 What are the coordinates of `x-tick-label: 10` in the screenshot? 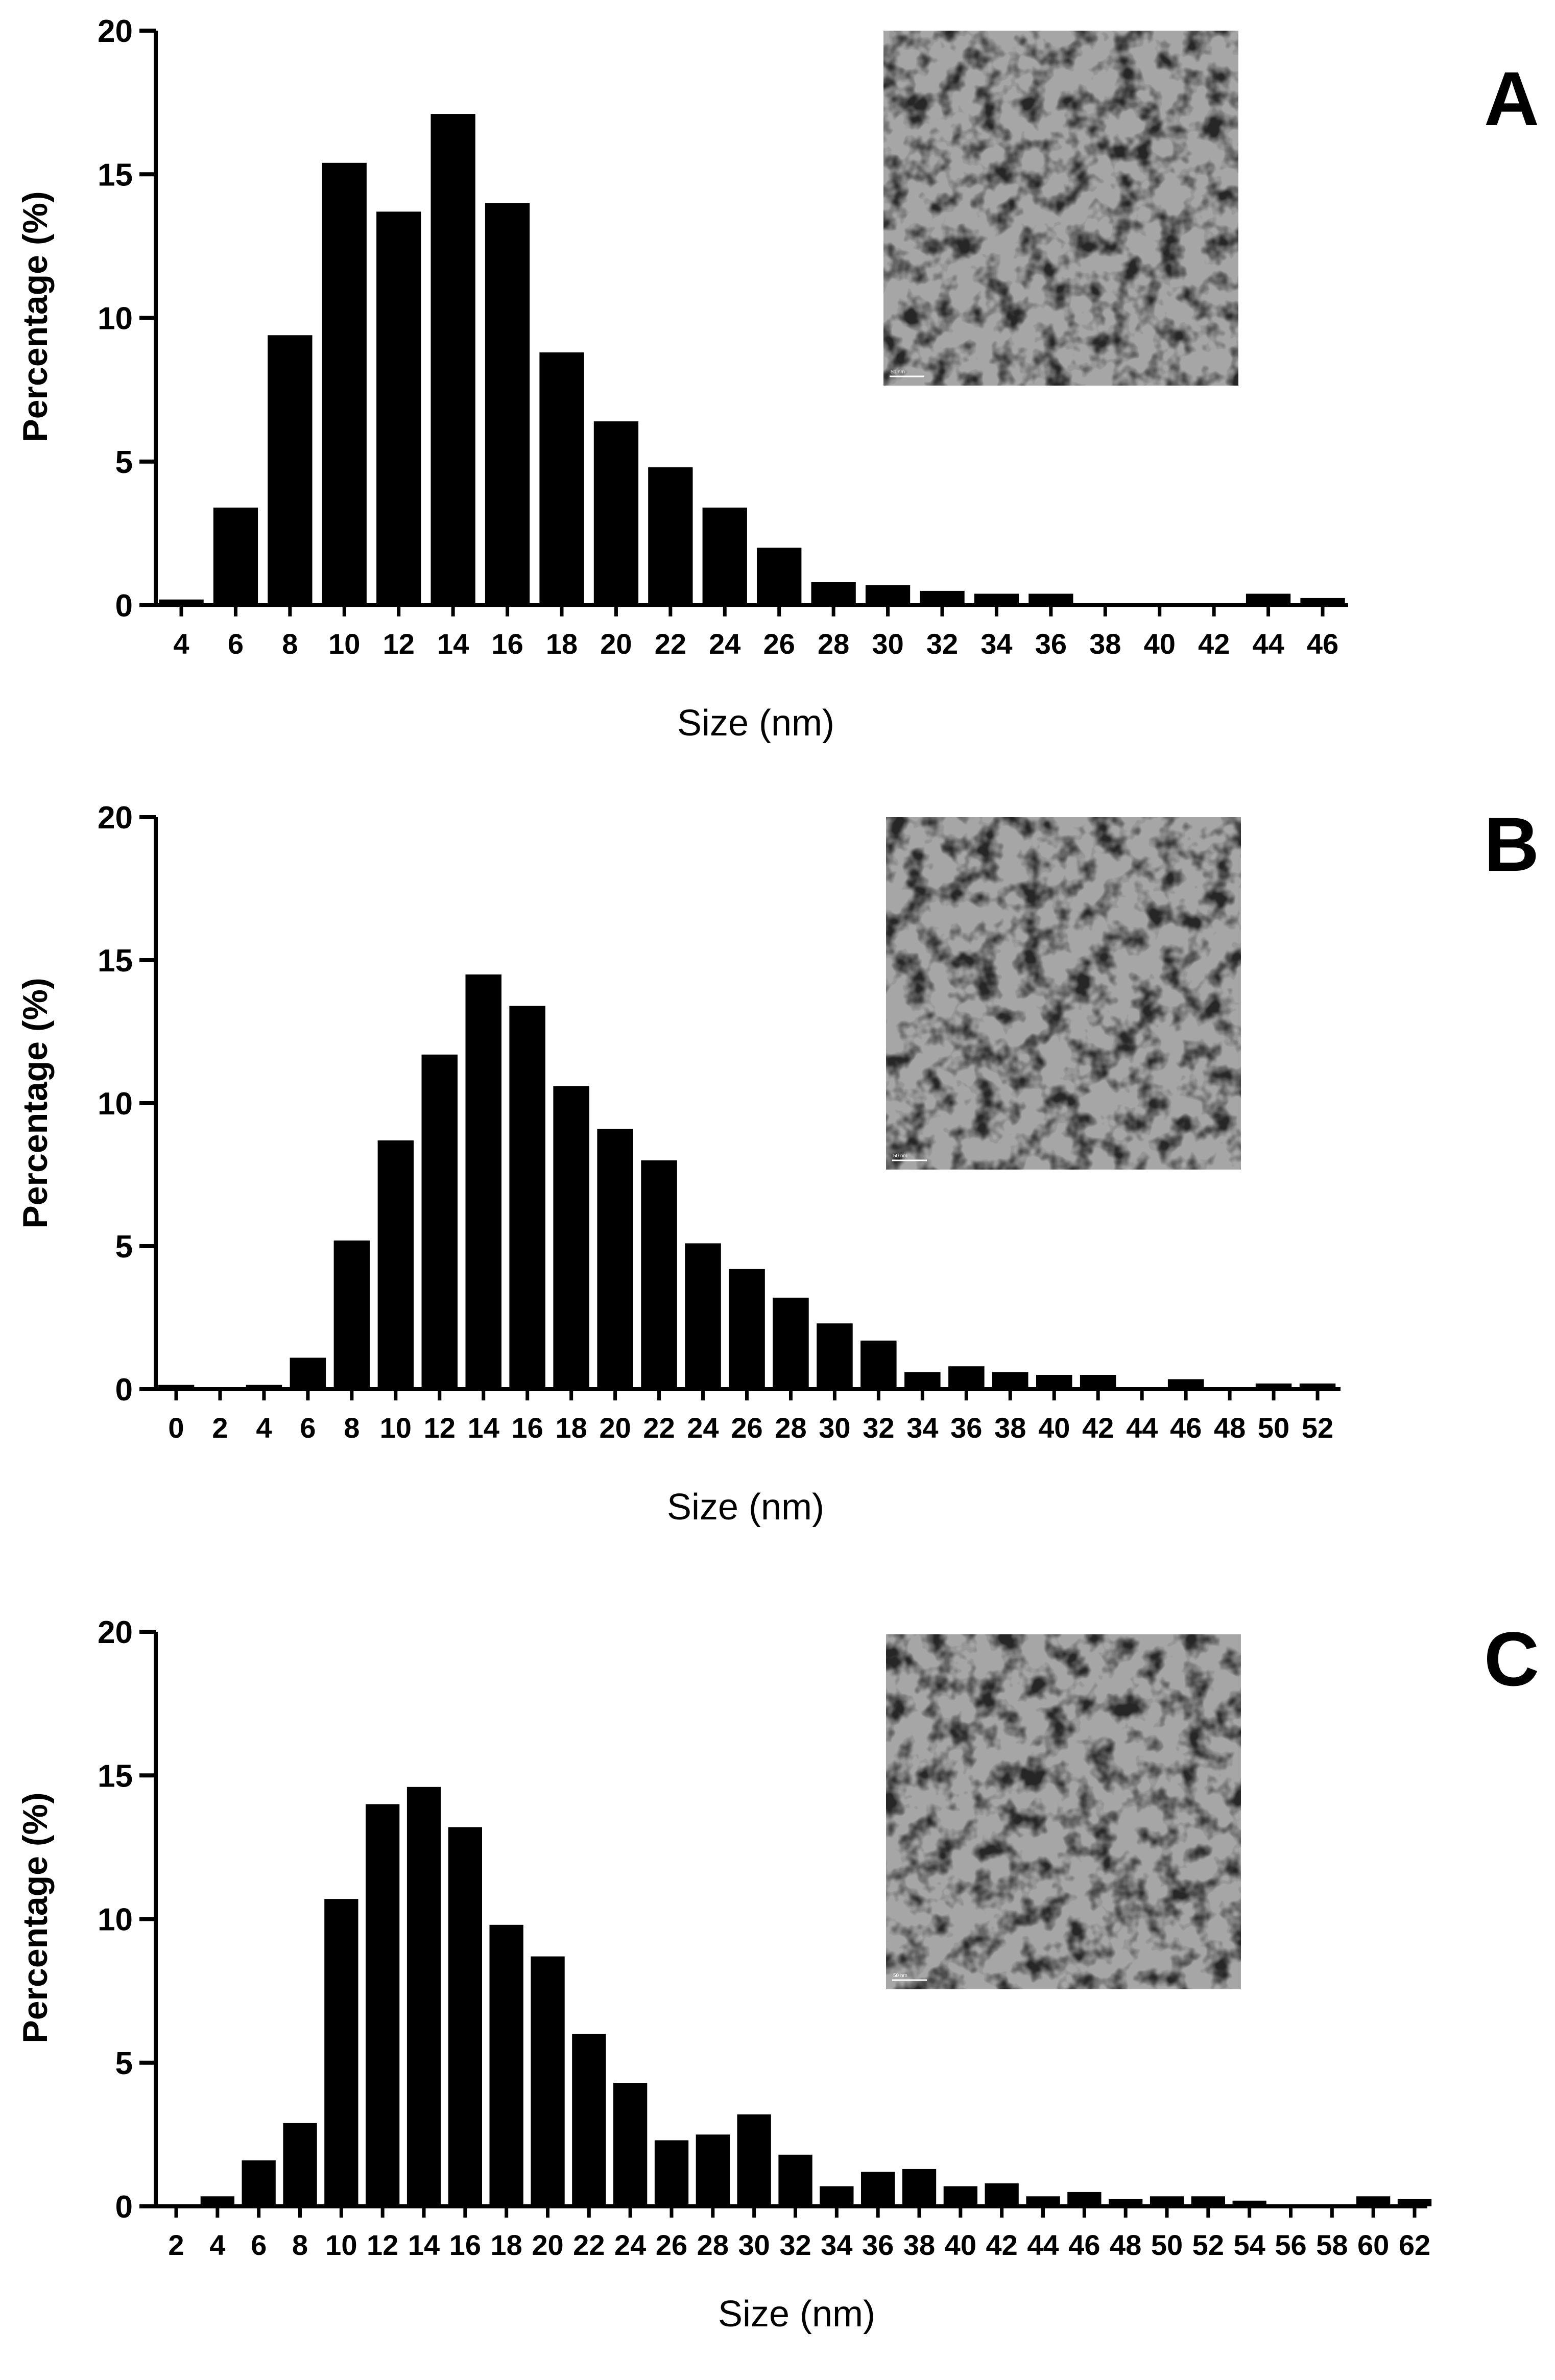 It's located at (344, 644).